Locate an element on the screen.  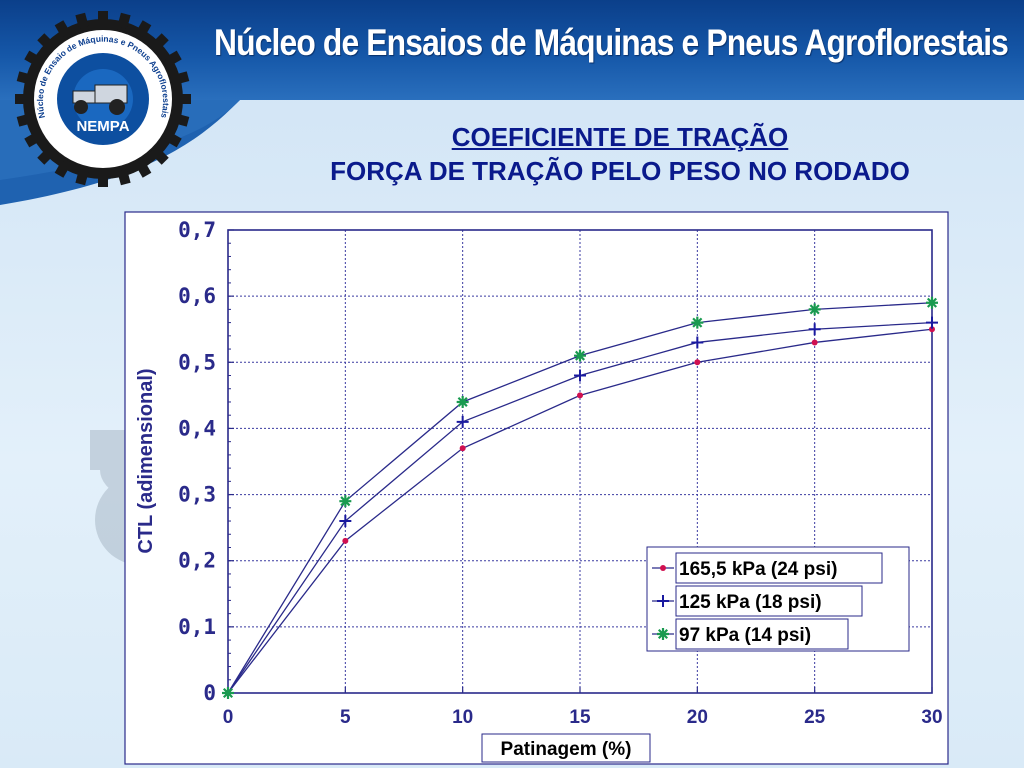
legend-label: 97 kPa (14 psi) is located at coordinates (745, 635).